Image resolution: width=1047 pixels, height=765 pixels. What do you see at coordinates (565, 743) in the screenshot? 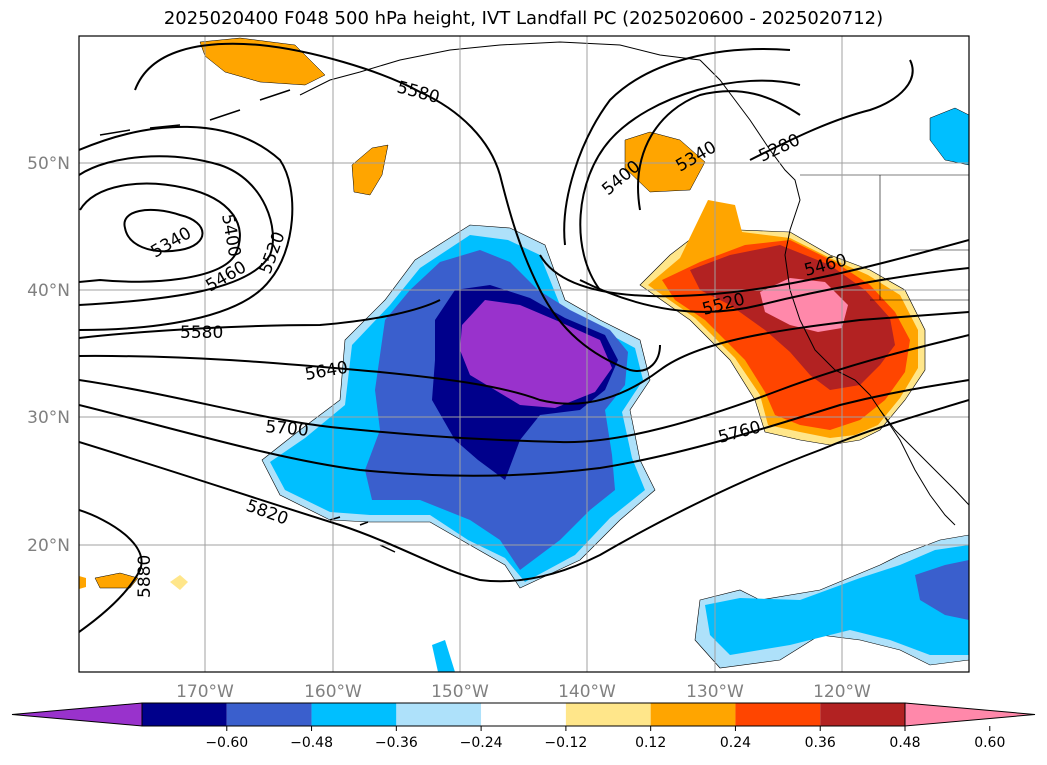
I see `colorbar-tick-label: −0.12` at bounding box center [565, 743].